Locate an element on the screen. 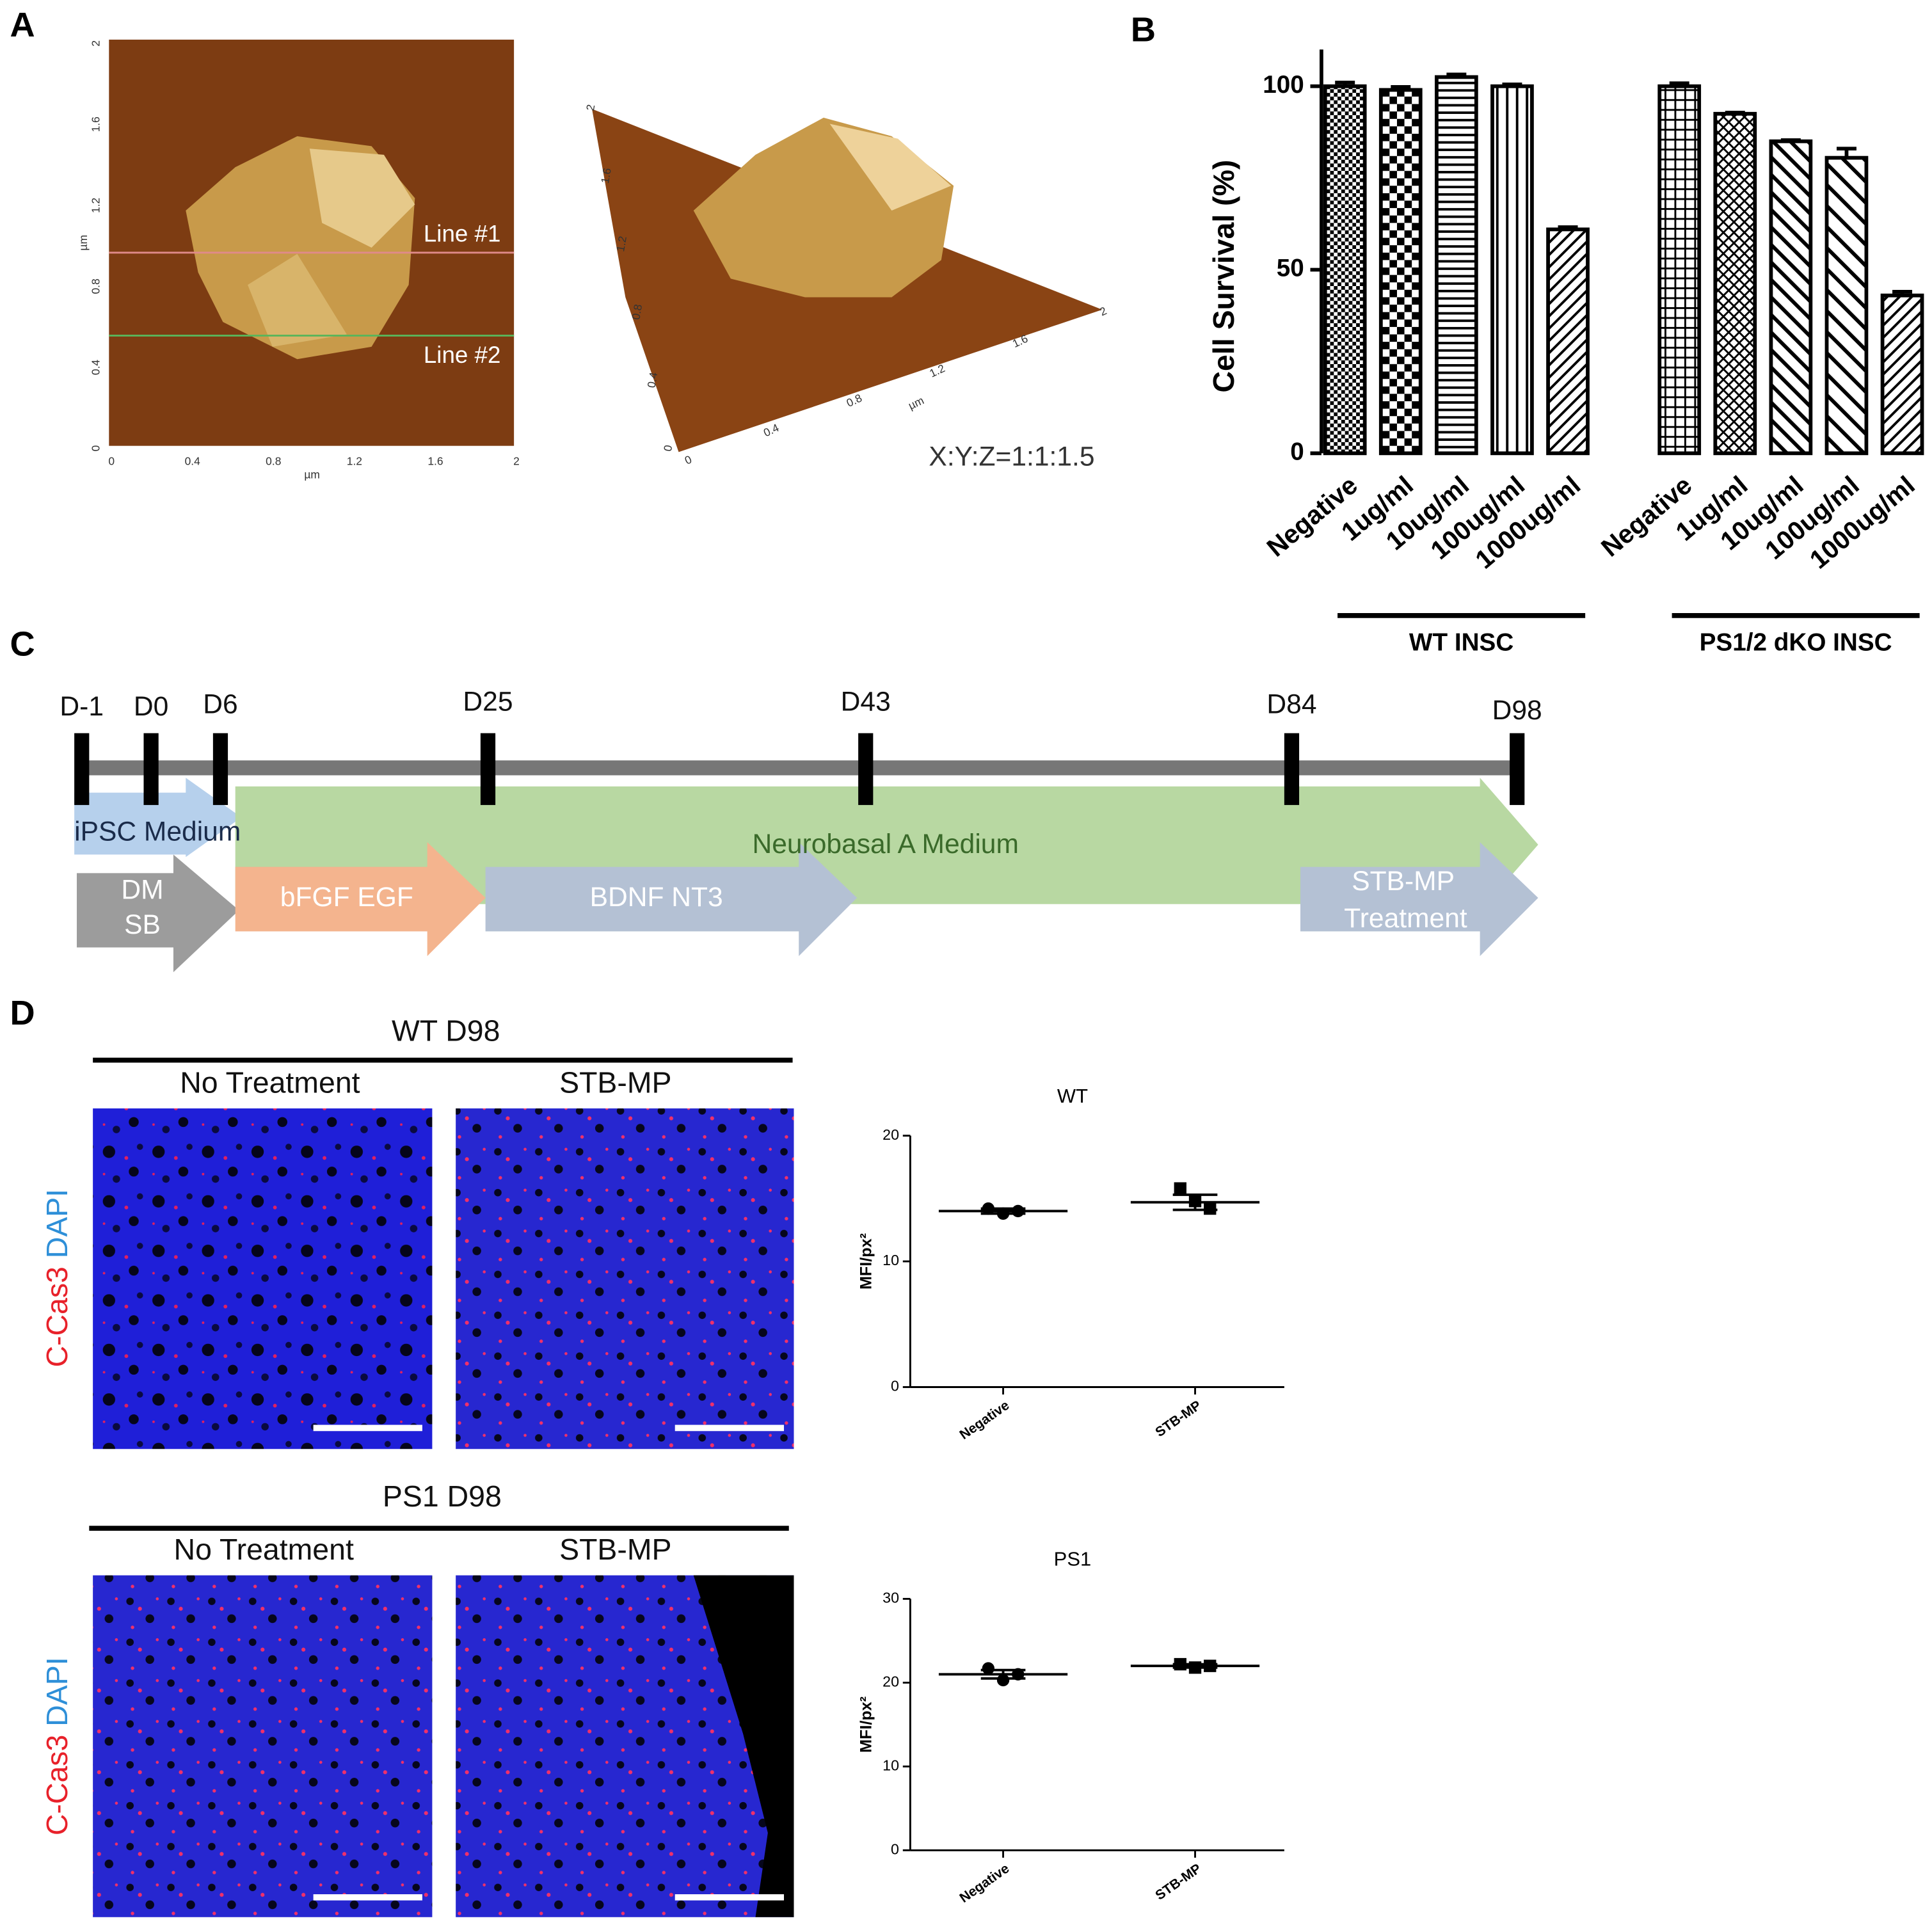  column-title: STB-MP is located at coordinates (615, 1082).